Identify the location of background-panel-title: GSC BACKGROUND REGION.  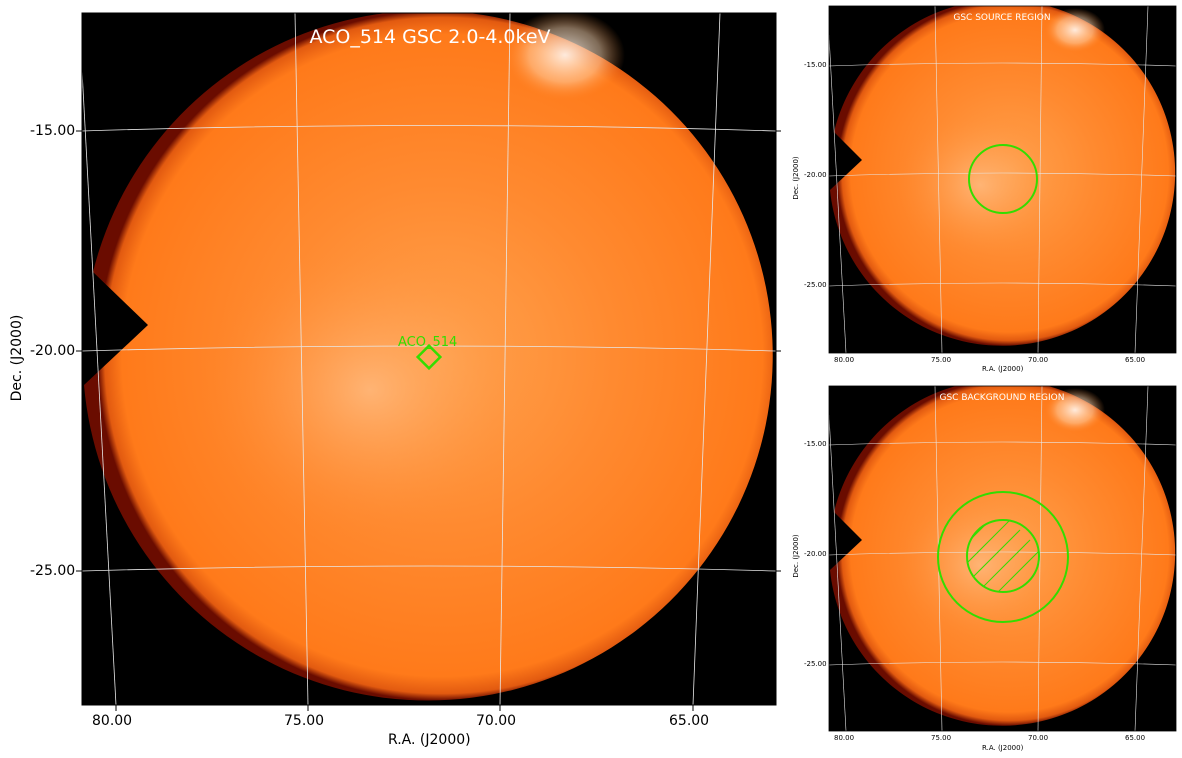
(1002, 398).